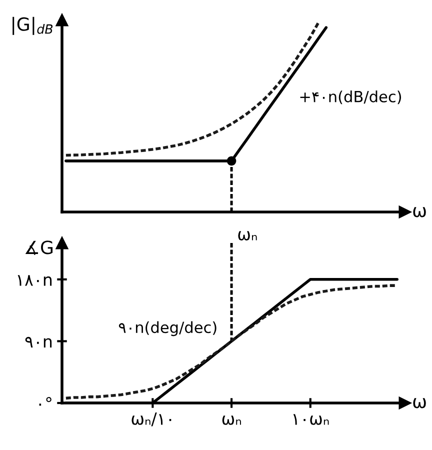 The width and height of the screenshot is (432, 450). What do you see at coordinates (45, 401) in the screenshot?
I see `y-tick-label: ۰°` at bounding box center [45, 401].